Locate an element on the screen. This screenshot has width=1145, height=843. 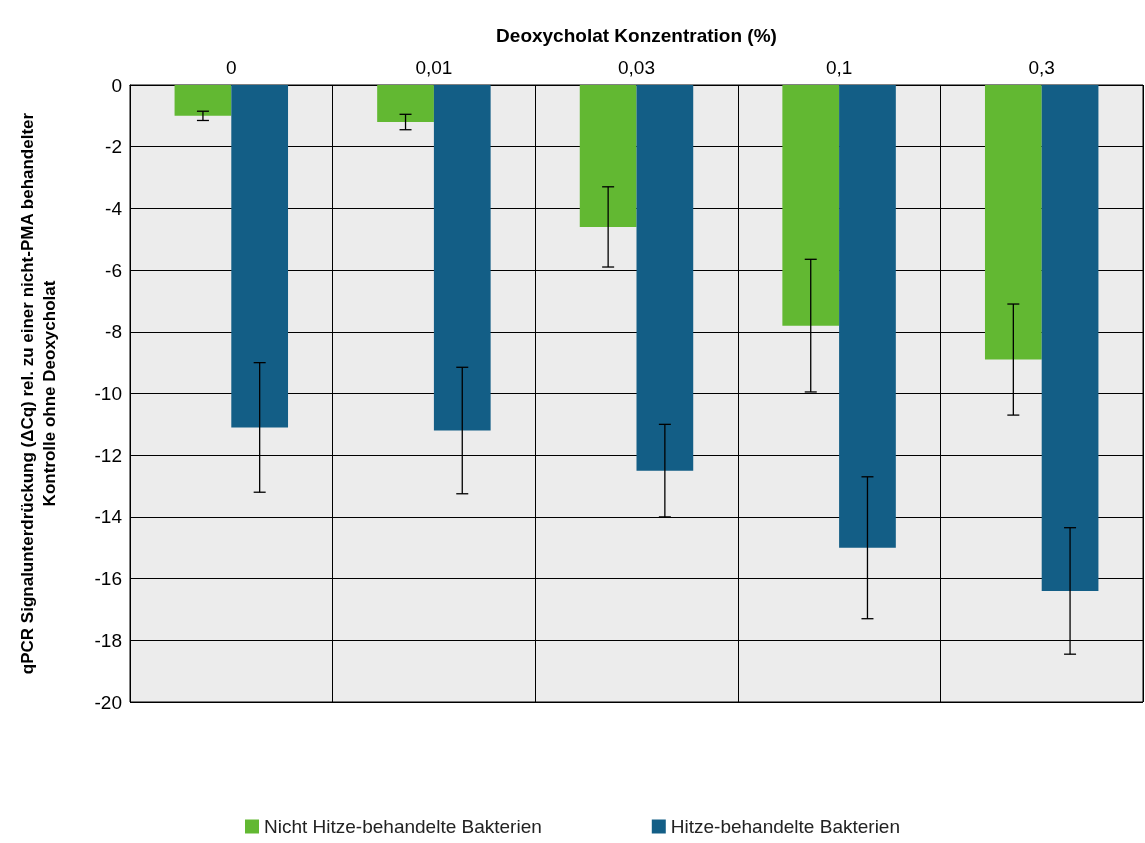
x-tick-label: 0,03 is located at coordinates (636, 67).